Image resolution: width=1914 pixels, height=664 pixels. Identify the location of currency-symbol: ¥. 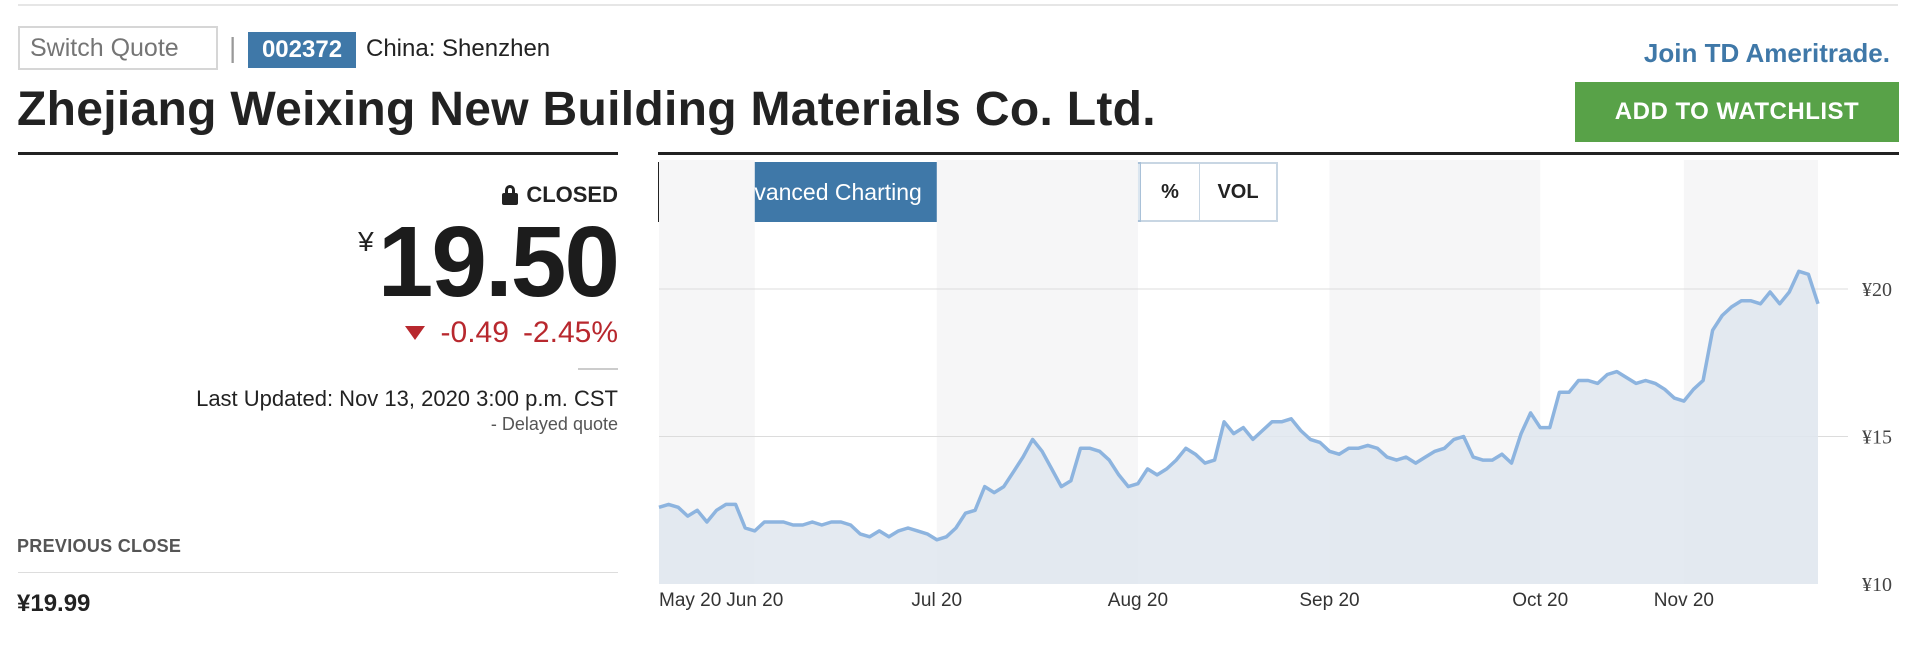
(366, 241).